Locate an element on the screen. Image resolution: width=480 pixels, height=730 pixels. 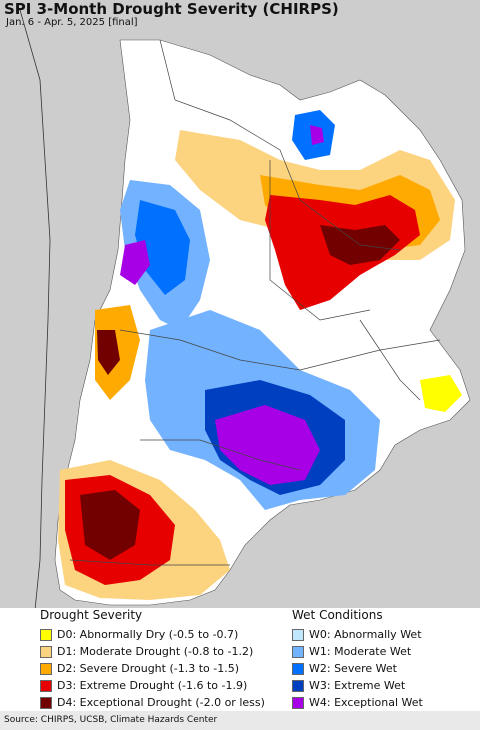
legend-item-w1: W1: Moderate Wet is located at coordinates (357, 651).